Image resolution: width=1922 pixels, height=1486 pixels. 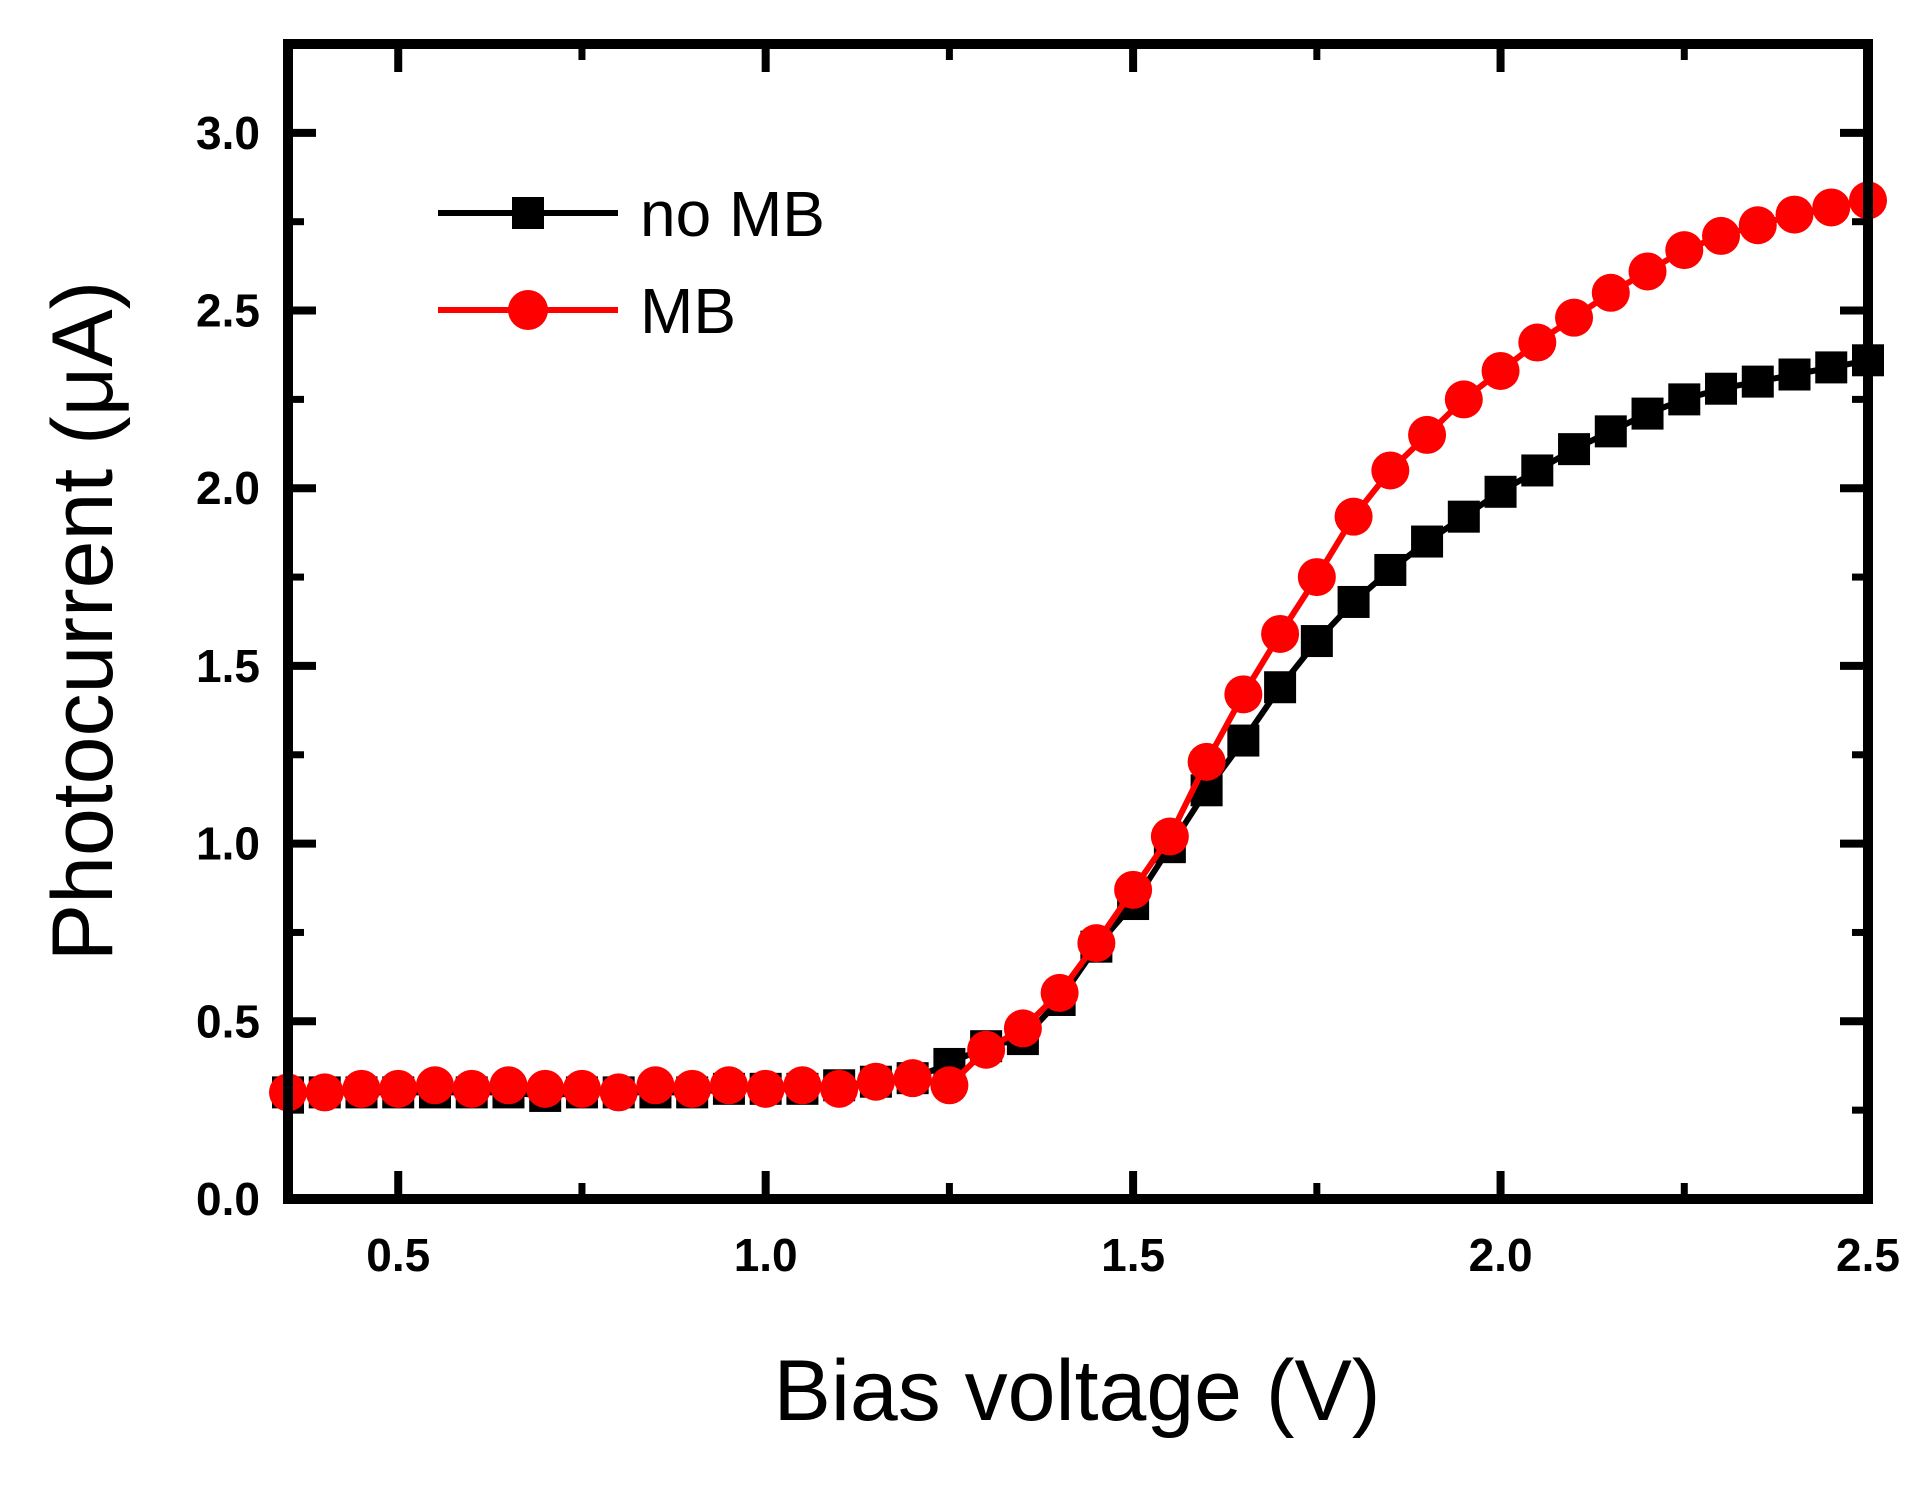 I want to click on legend: no MB MB, so click(x=631, y=262).